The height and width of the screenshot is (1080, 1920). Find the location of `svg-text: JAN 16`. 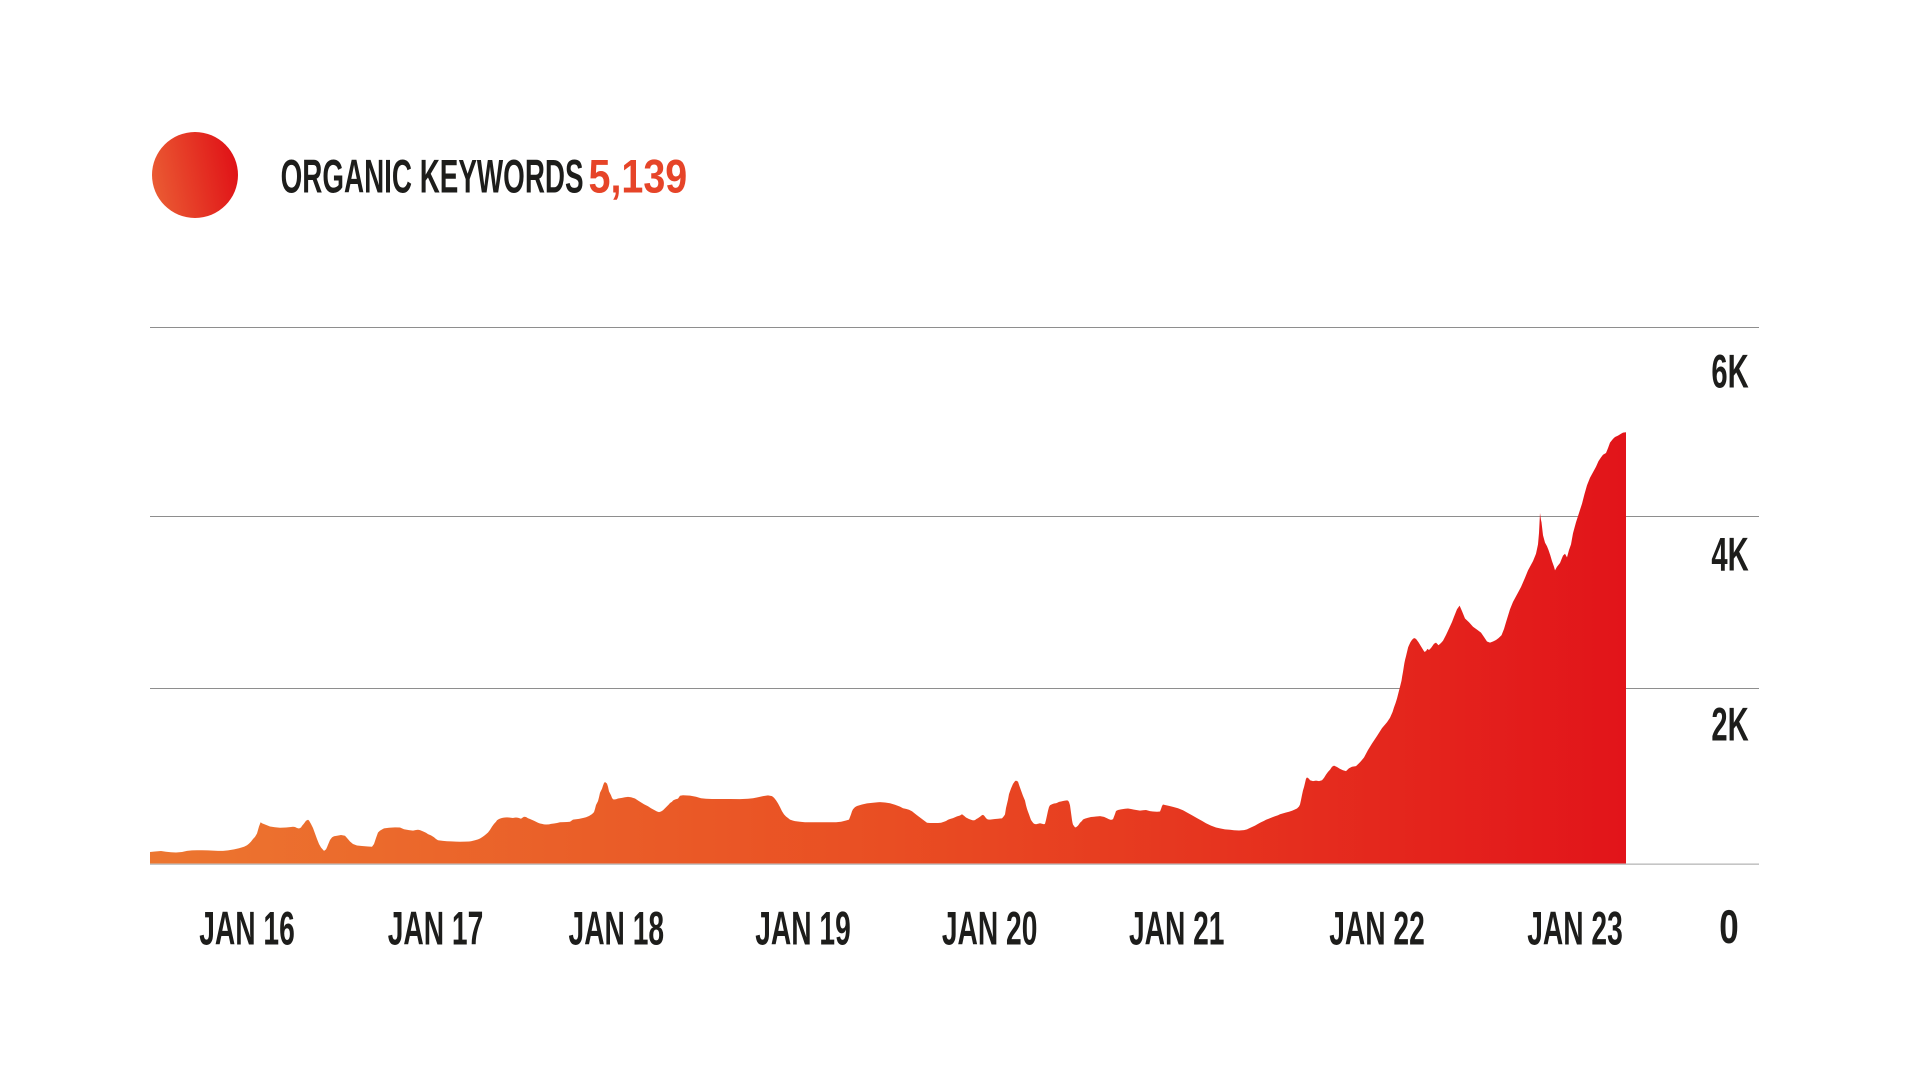

svg-text: JAN 16 is located at coordinates (247, 929).